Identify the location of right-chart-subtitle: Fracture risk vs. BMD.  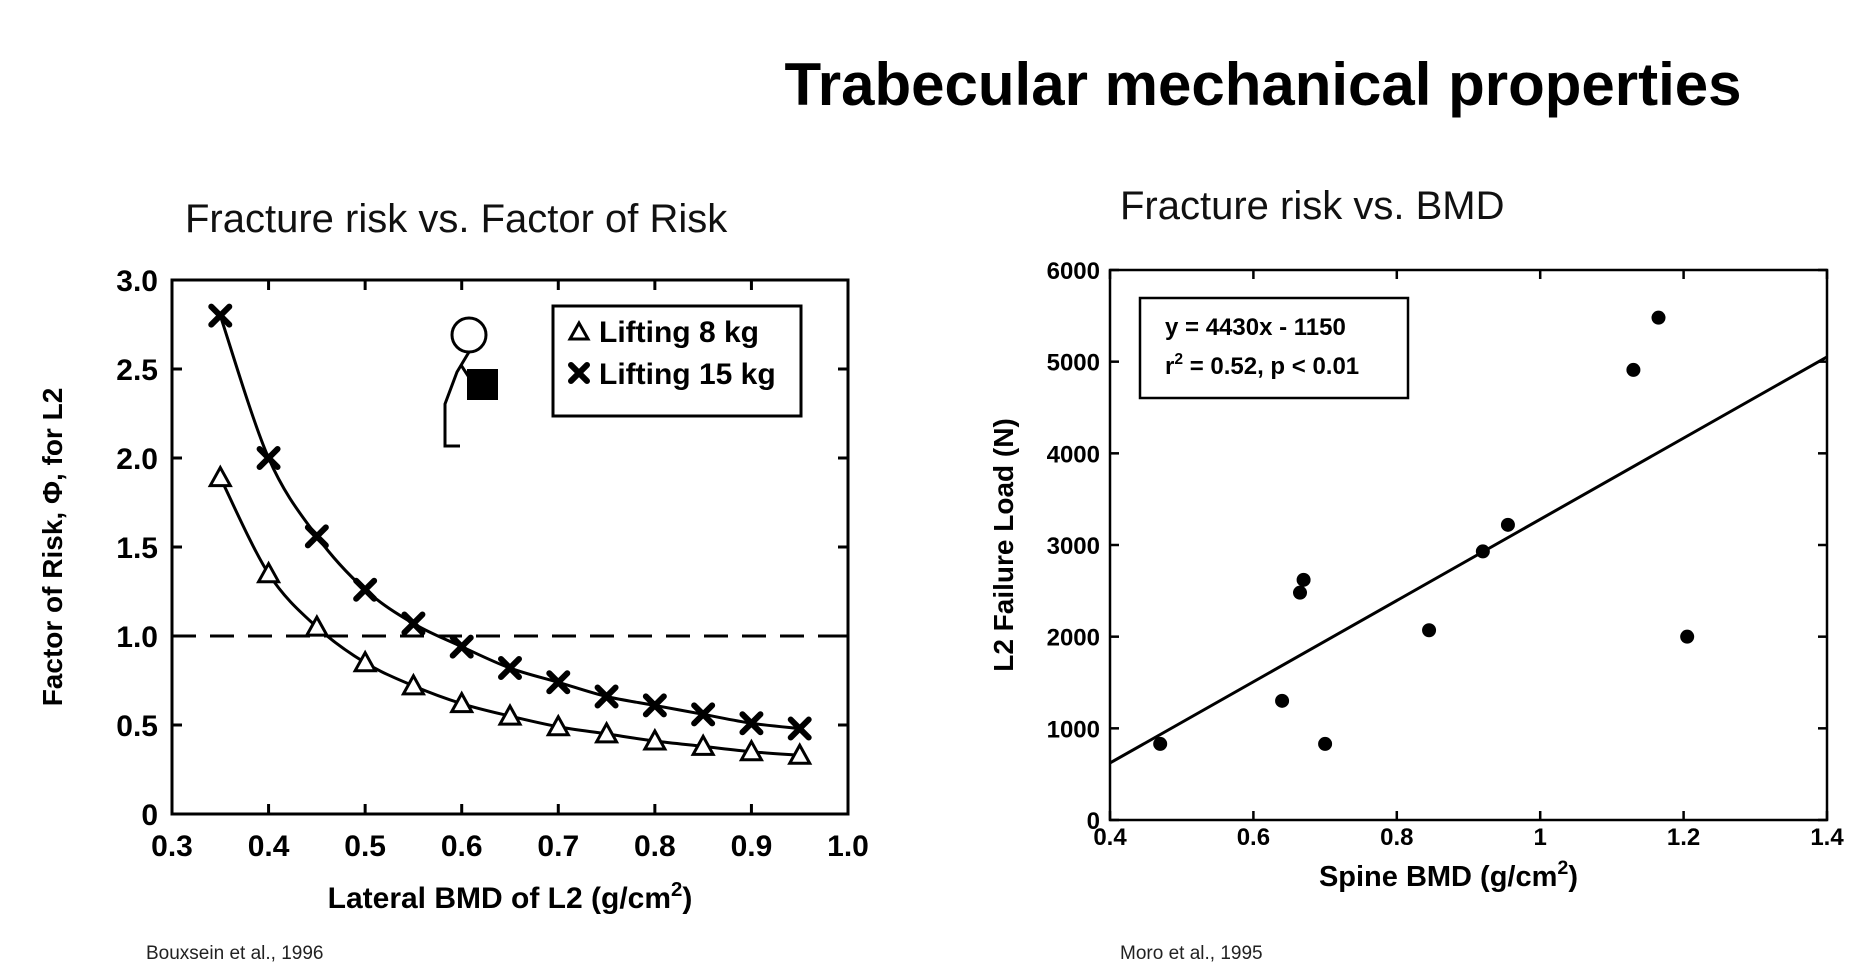
(1312, 206).